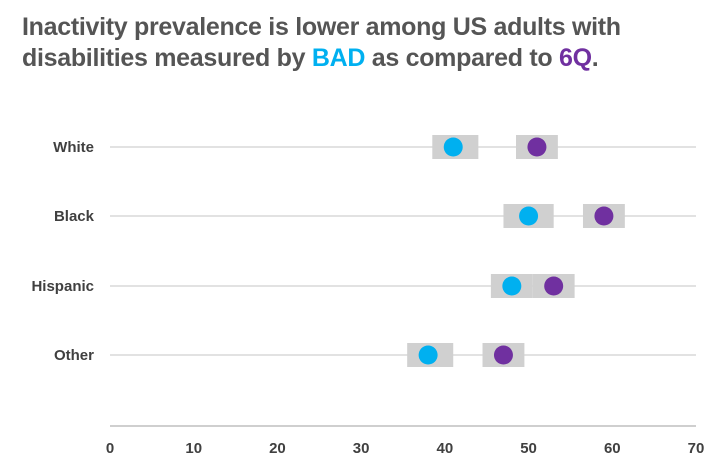 This screenshot has height=473, width=723. What do you see at coordinates (167, 58) in the screenshot?
I see `title-line2-prefix: disabilities measured by` at bounding box center [167, 58].